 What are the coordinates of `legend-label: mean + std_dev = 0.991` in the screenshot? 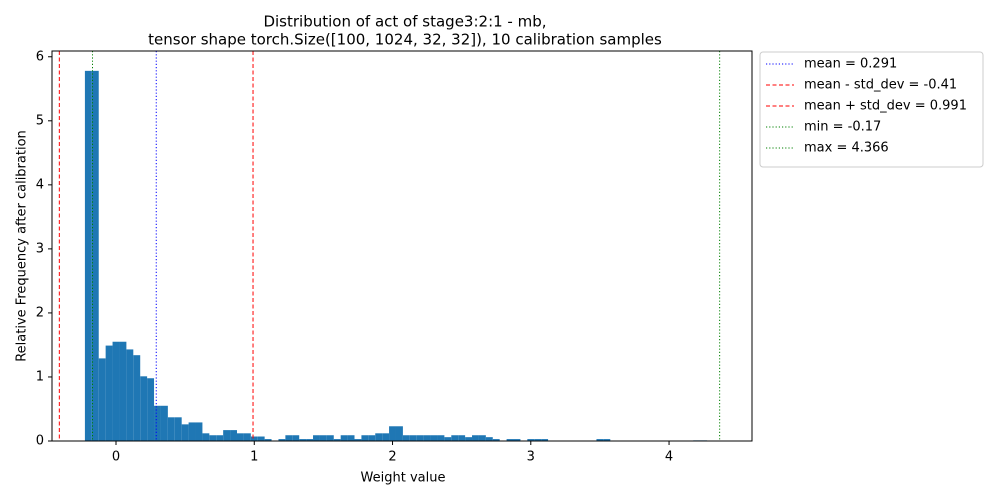 It's located at (885, 106).